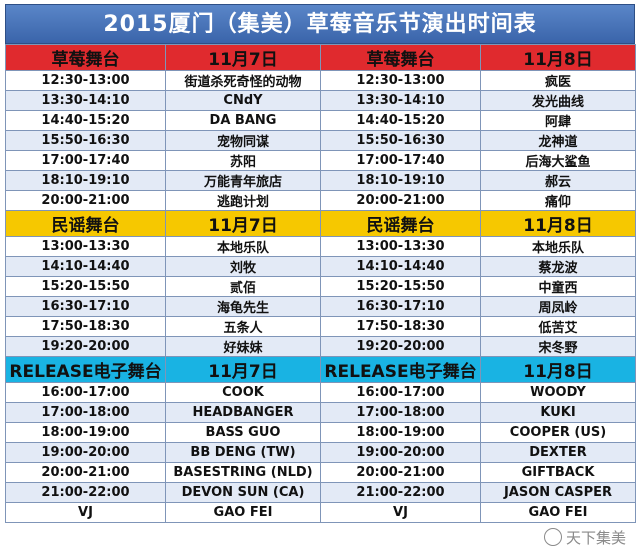 The image size is (640, 560). I want to click on artist-cell: COOPER (US), so click(558, 432).